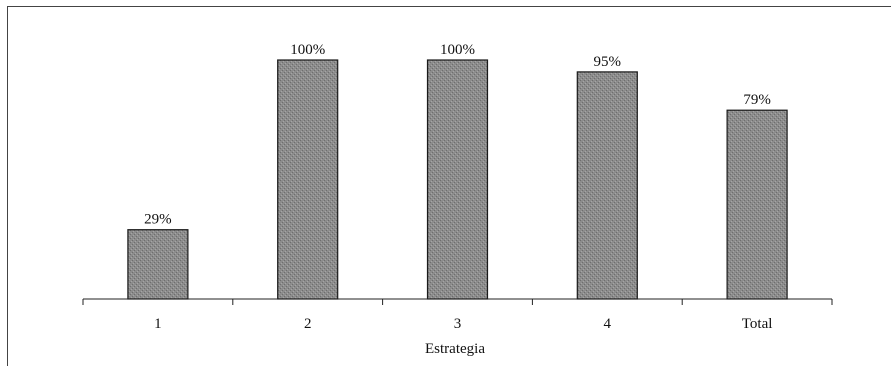  What do you see at coordinates (757, 324) in the screenshot?
I see `tick-label-total: Total` at bounding box center [757, 324].